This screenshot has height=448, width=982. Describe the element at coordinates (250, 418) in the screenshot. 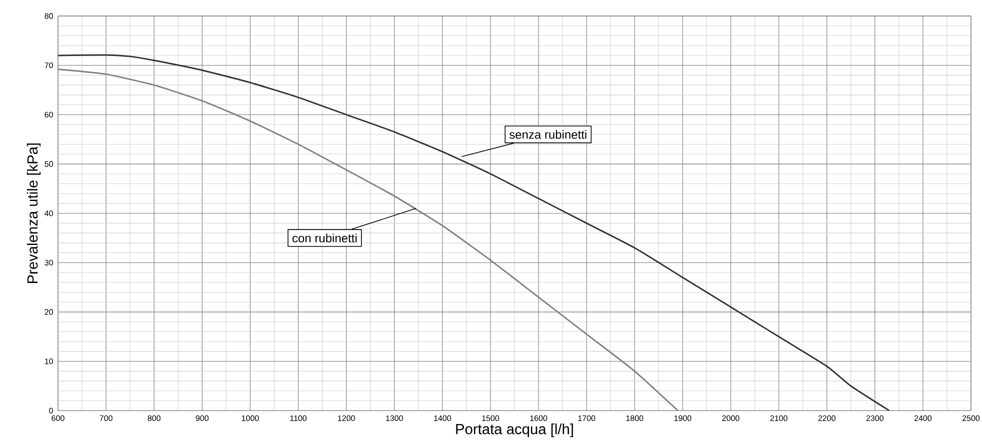

I see `x-tick-label: 1000` at that location.